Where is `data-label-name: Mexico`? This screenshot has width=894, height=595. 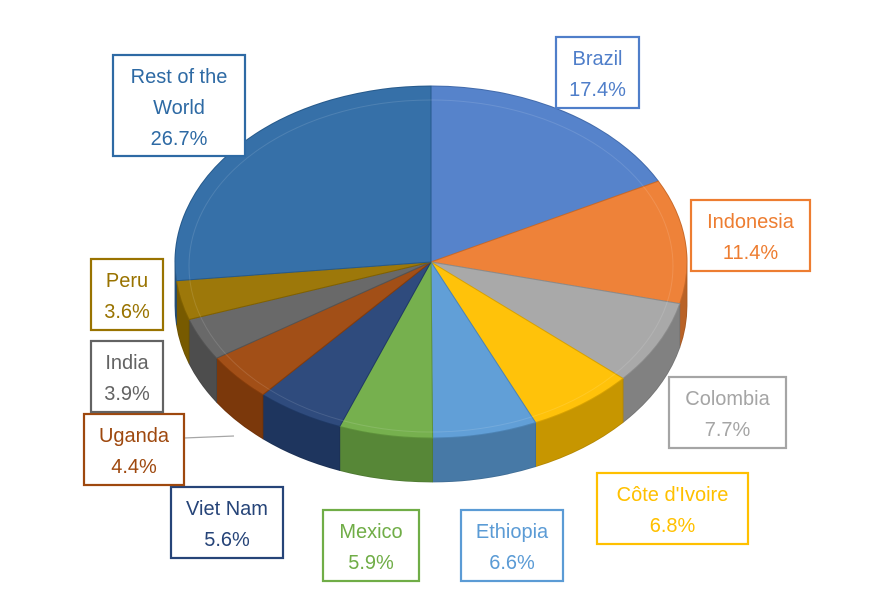 data-label-name: Mexico is located at coordinates (370, 532).